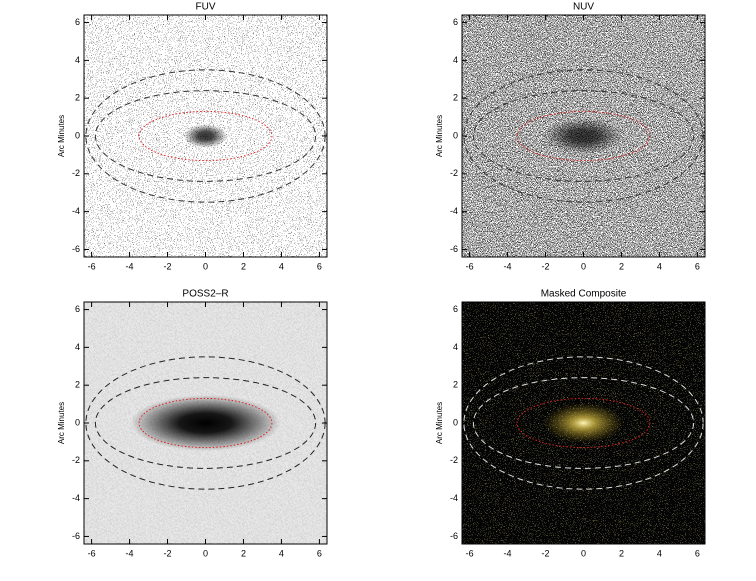  I want to click on panel-title: Masked Composite, so click(584, 294).